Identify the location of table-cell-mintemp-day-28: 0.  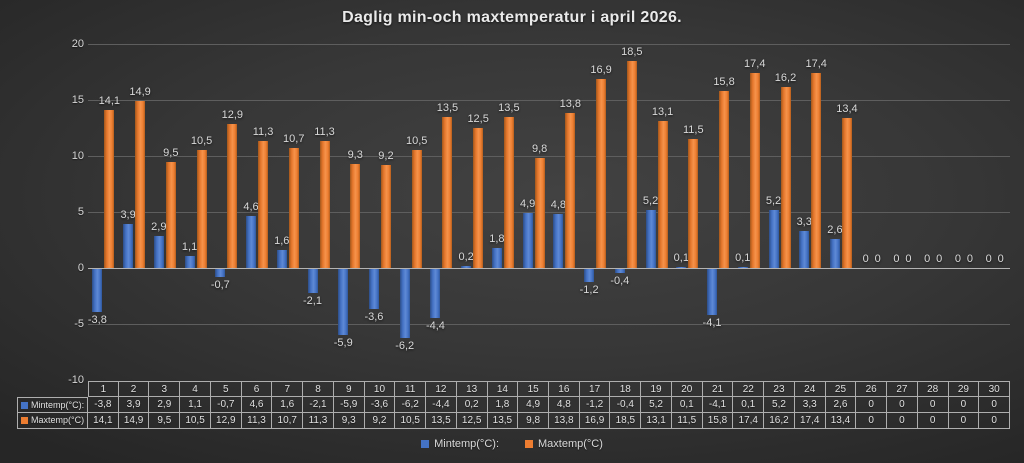
(933, 405).